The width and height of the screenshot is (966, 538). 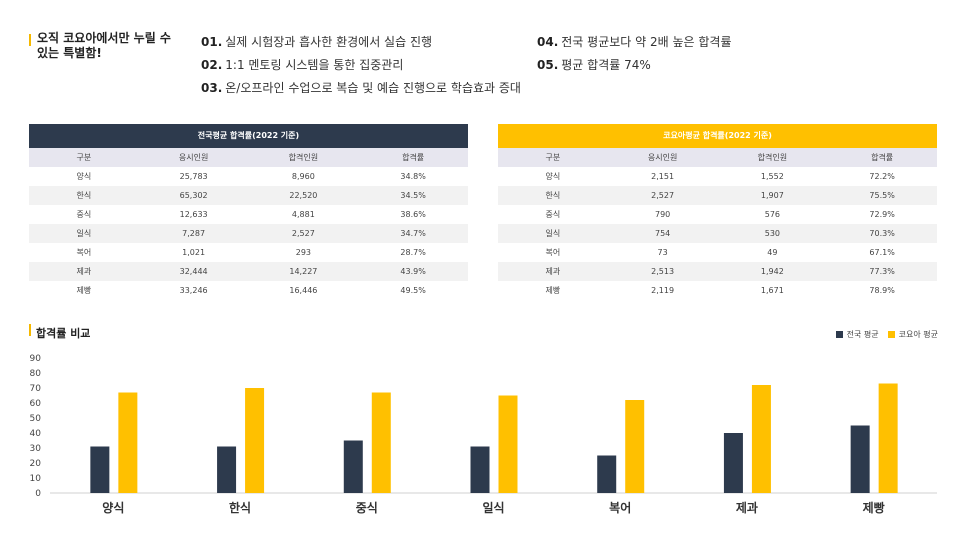 What do you see at coordinates (84, 290) in the screenshot?
I see `table-cell: 제빵` at bounding box center [84, 290].